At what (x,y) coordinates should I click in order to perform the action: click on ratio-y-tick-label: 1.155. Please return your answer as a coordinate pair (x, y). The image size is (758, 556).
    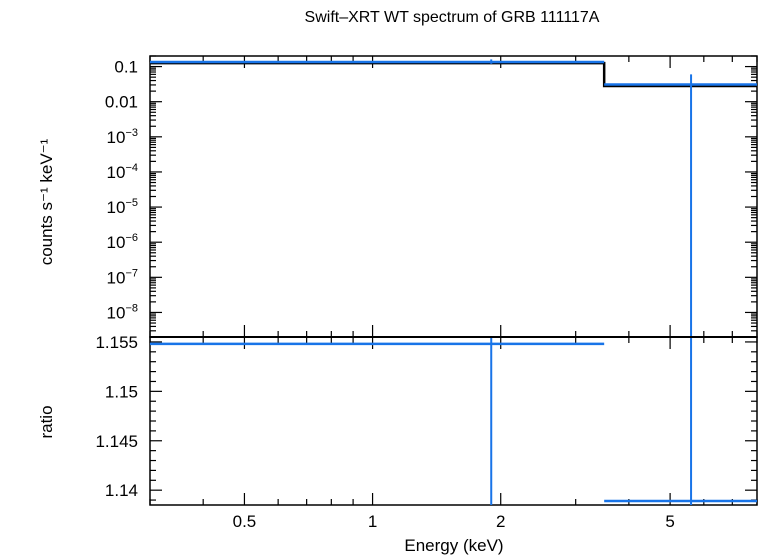
    Looking at the image, I should click on (116, 342).